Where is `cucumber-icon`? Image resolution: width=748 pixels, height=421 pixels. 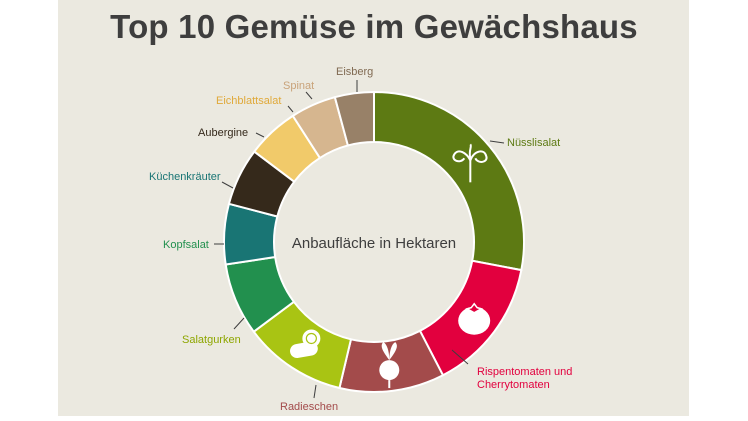 cucumber-icon is located at coordinates (305, 343).